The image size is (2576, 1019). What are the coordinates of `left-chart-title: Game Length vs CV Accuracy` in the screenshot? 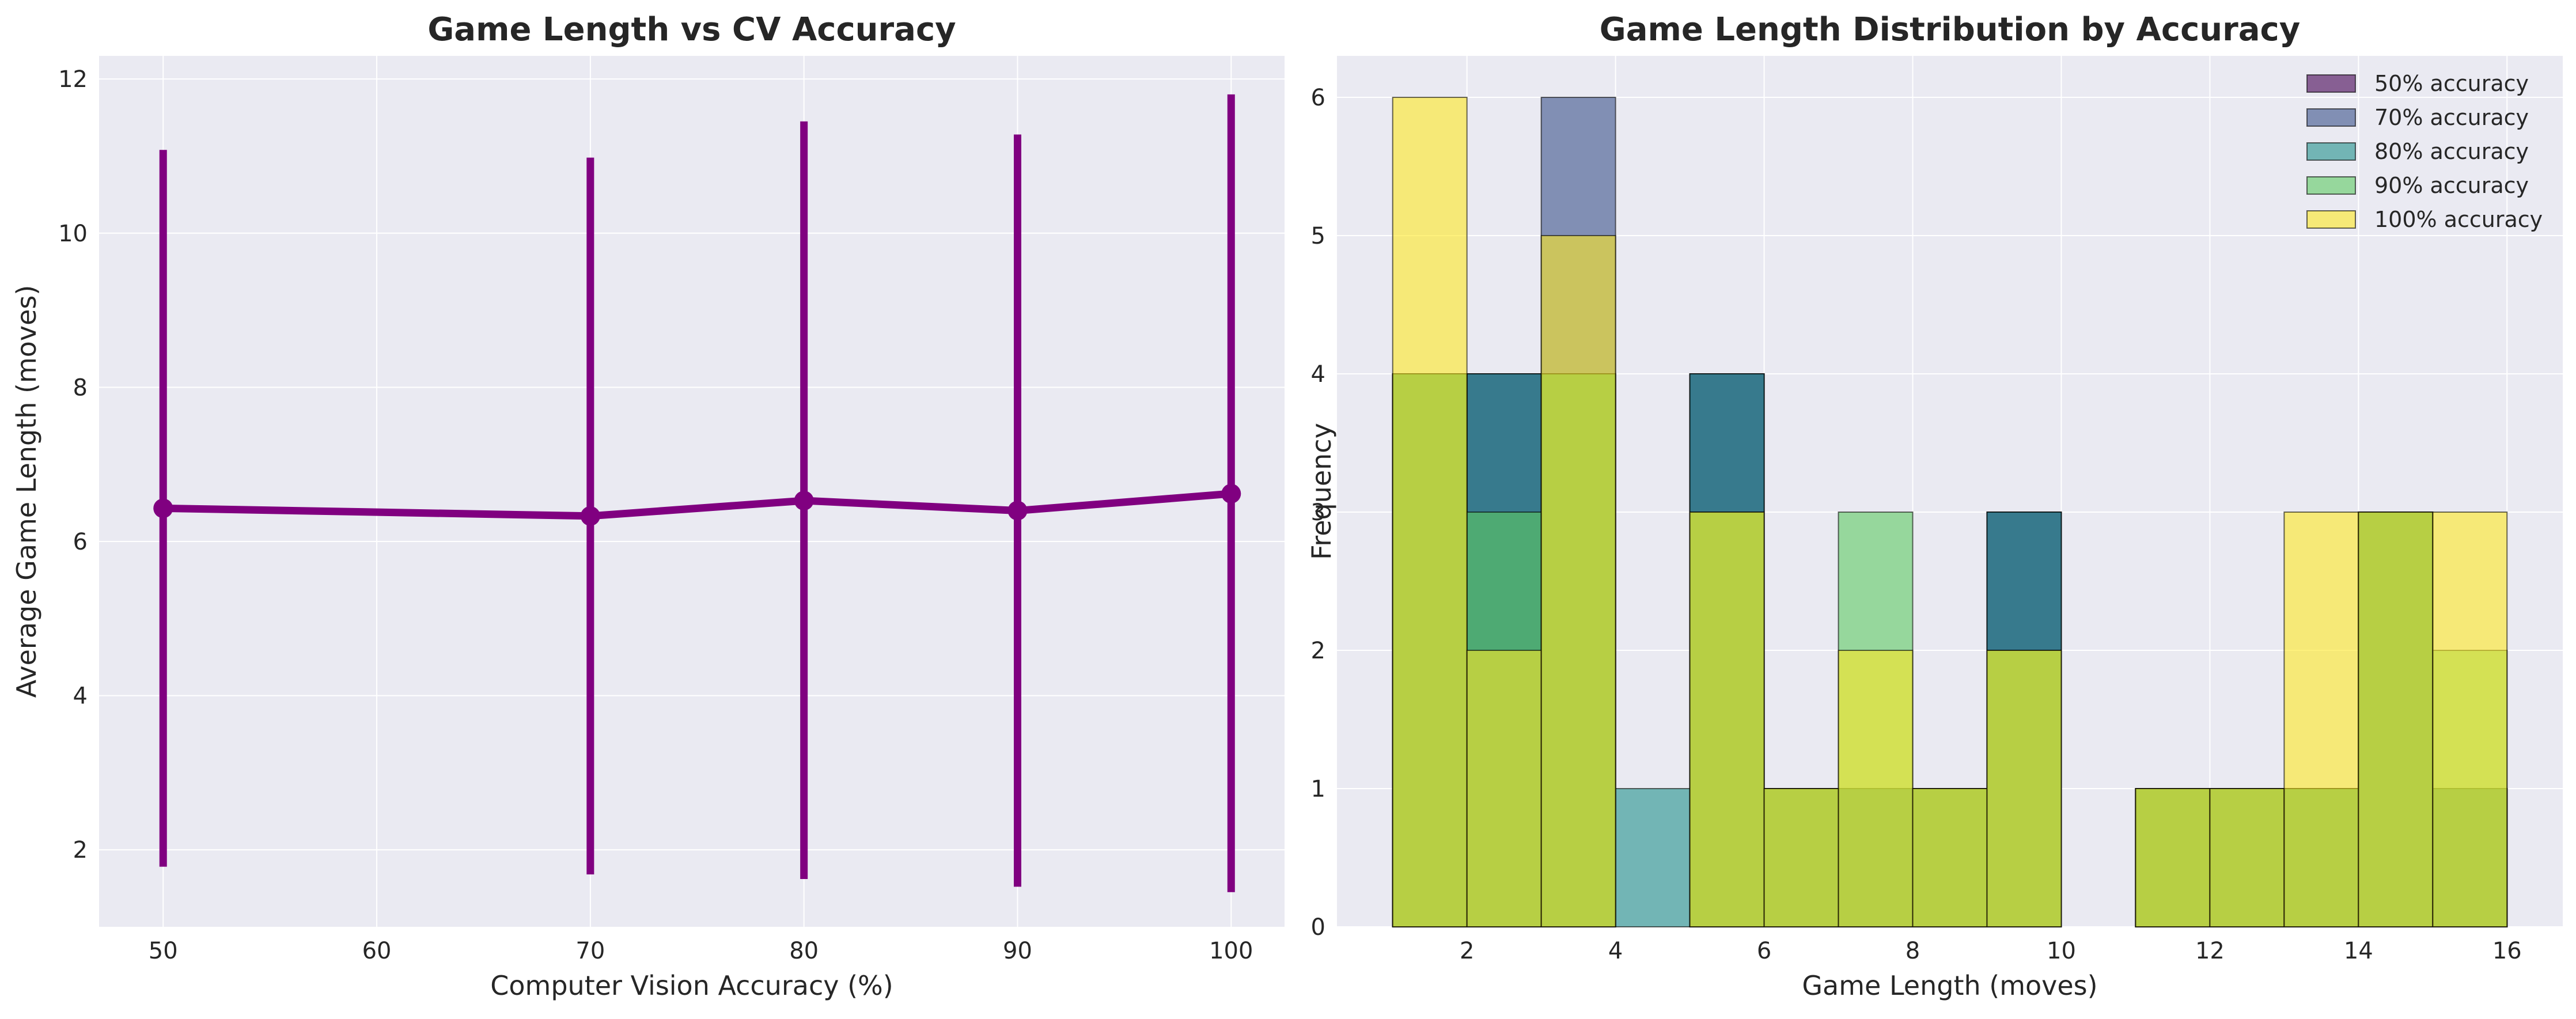 It's located at (691, 29).